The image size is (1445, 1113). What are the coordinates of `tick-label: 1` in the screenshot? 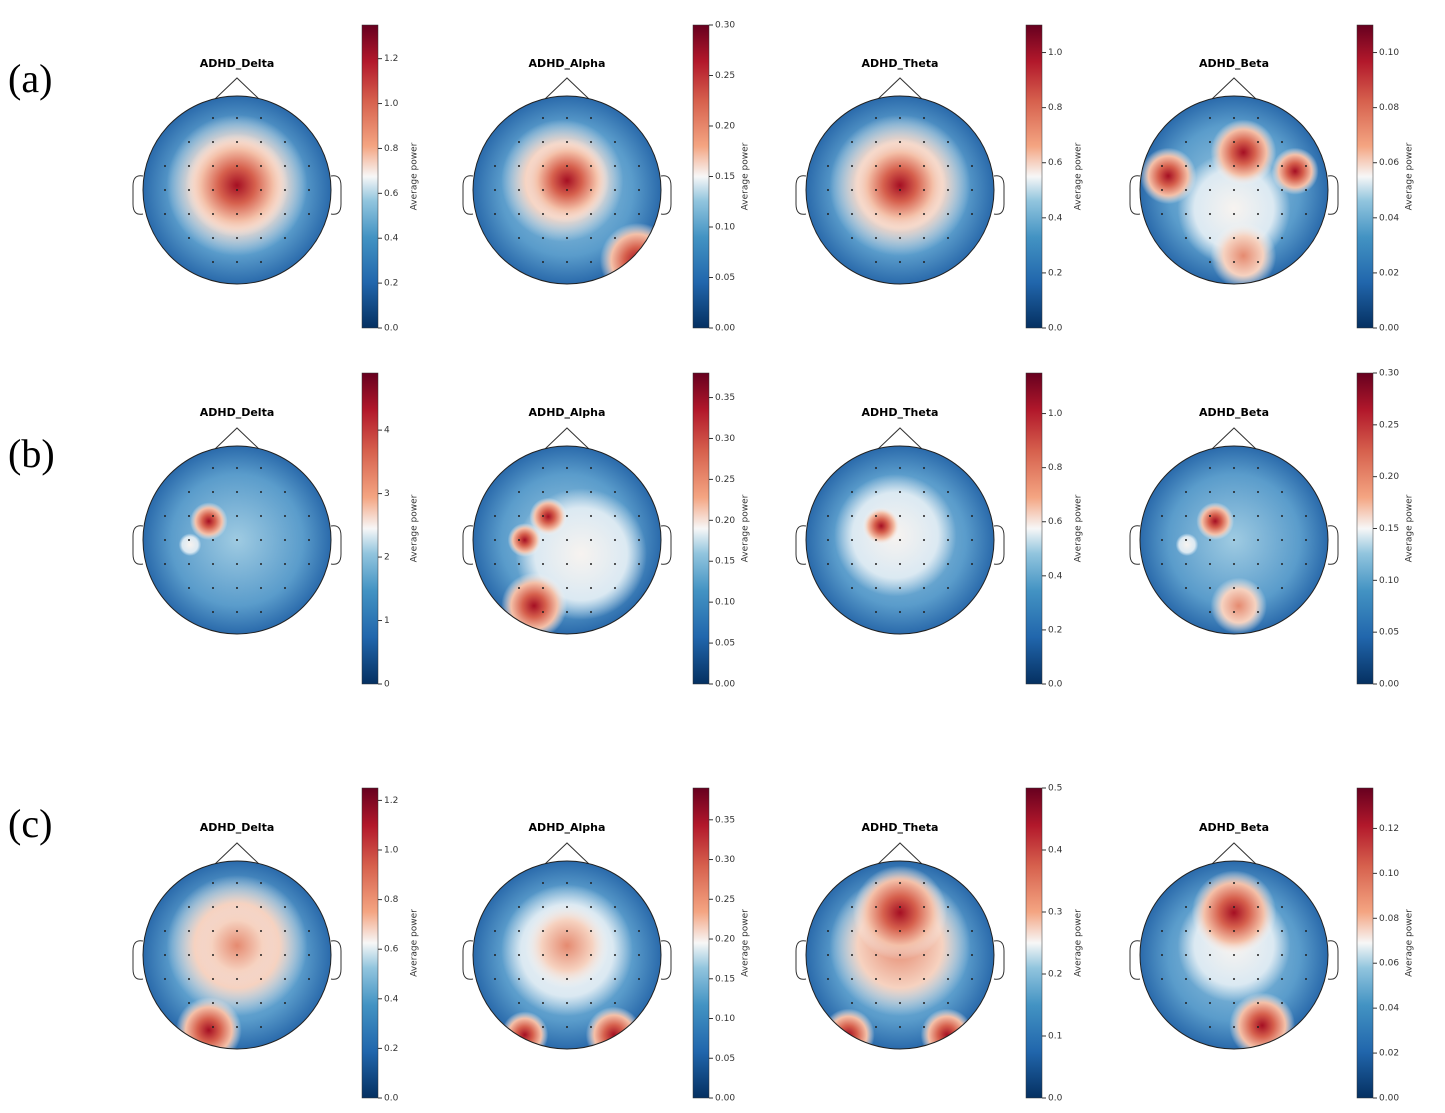 It's located at (387, 621).